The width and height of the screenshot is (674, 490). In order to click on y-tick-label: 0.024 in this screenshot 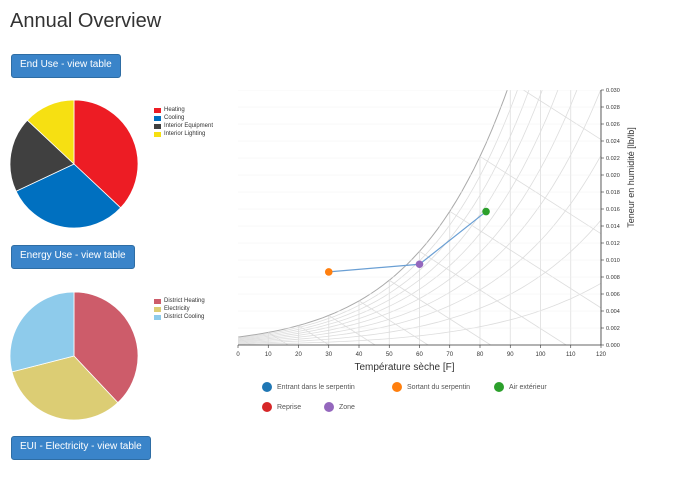, I will do `click(613, 142)`.